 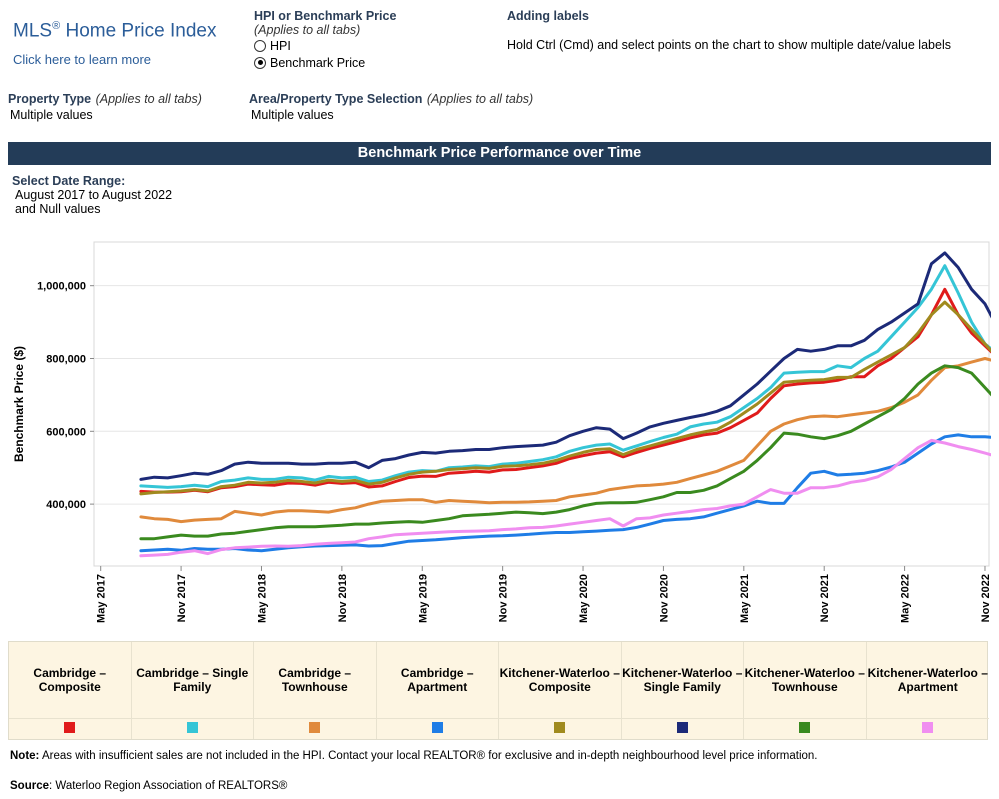 I want to click on date-range-null: and Null values, so click(x=58, y=209).